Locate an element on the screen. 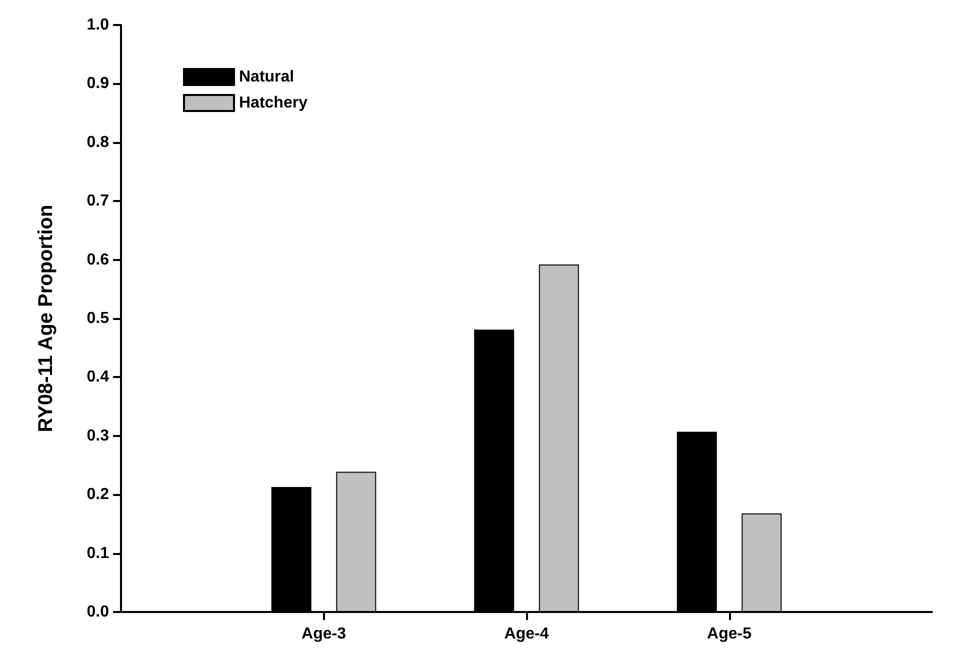 This screenshot has width=959, height=670. x-tick-label: Age-3 is located at coordinates (324, 634).